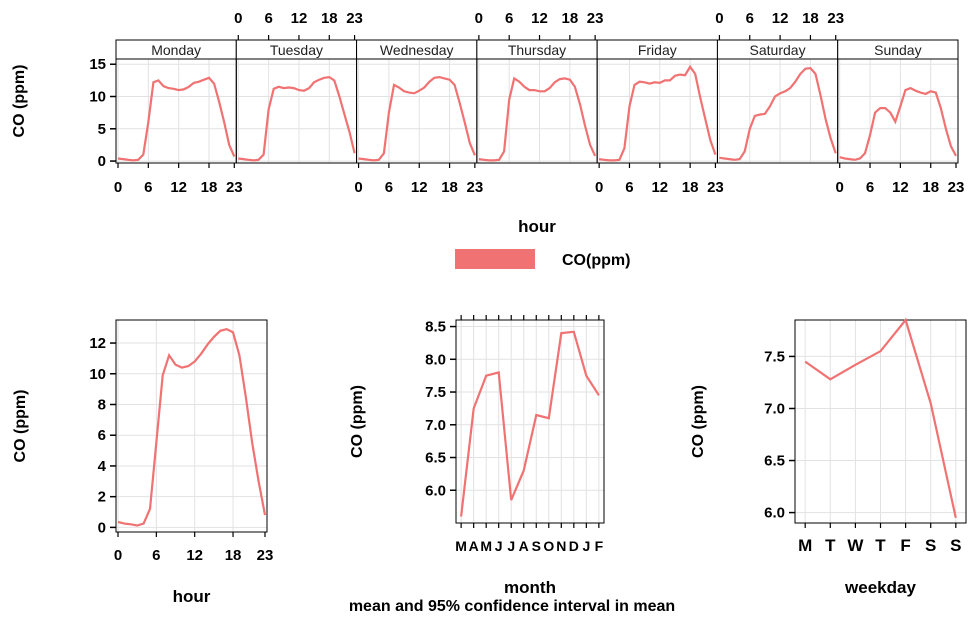 The image size is (969, 619). Describe the element at coordinates (417, 50) in the screenshot. I see `strip-label: Wednesday` at that location.